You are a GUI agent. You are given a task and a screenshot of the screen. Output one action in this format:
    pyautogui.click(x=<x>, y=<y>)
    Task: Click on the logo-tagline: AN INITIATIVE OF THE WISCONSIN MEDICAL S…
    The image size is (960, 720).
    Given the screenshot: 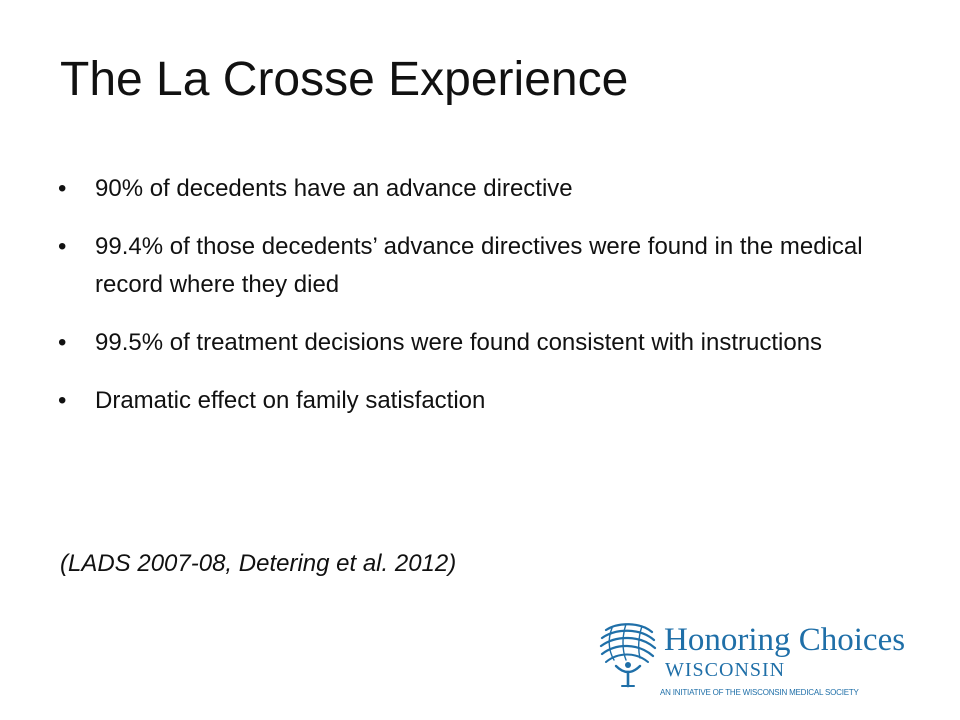 What is the action you would take?
    pyautogui.click(x=759, y=692)
    